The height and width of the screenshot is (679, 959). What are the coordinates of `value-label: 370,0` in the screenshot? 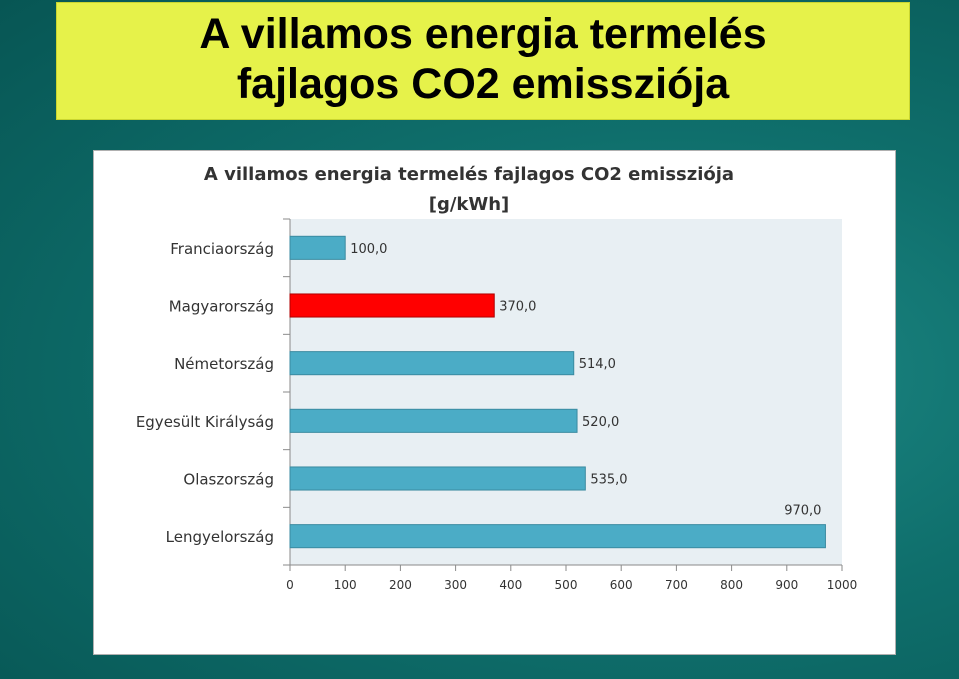 It's located at (517, 307).